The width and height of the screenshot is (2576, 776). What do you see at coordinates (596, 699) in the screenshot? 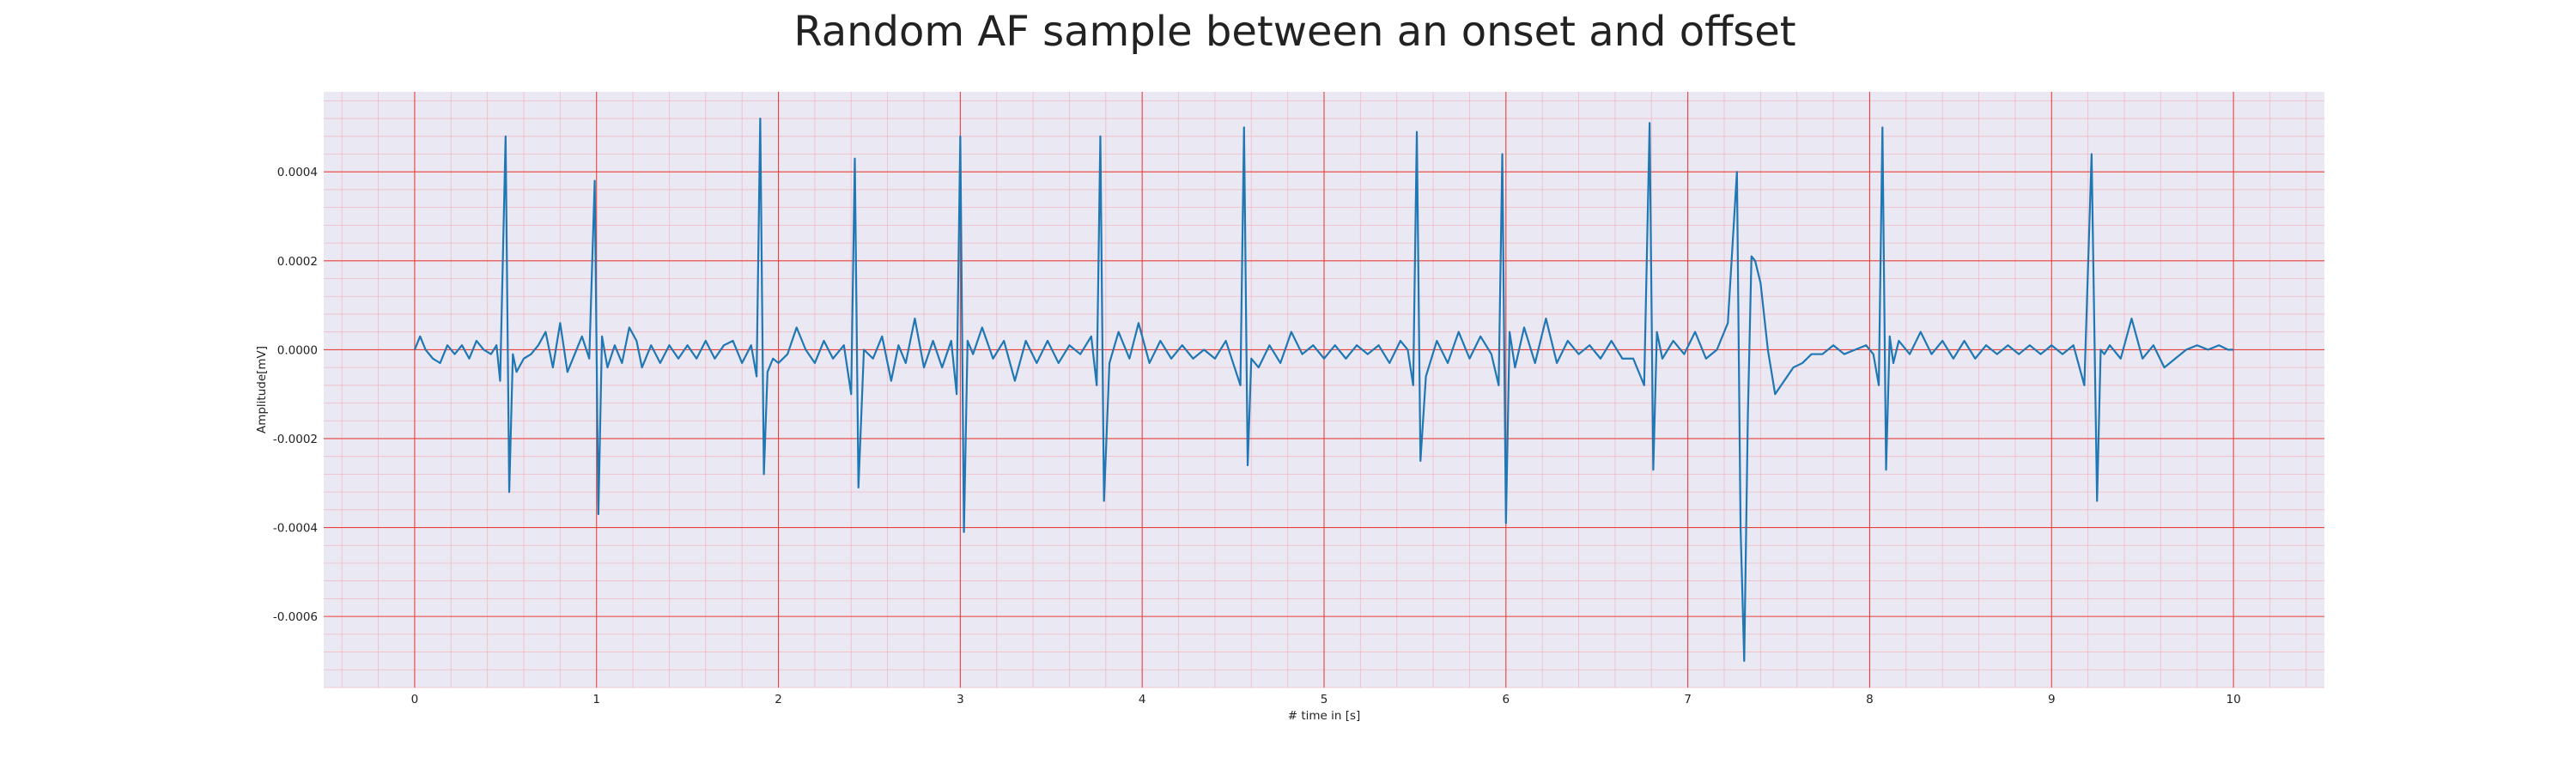
I see `x-tick-label: 1` at bounding box center [596, 699].